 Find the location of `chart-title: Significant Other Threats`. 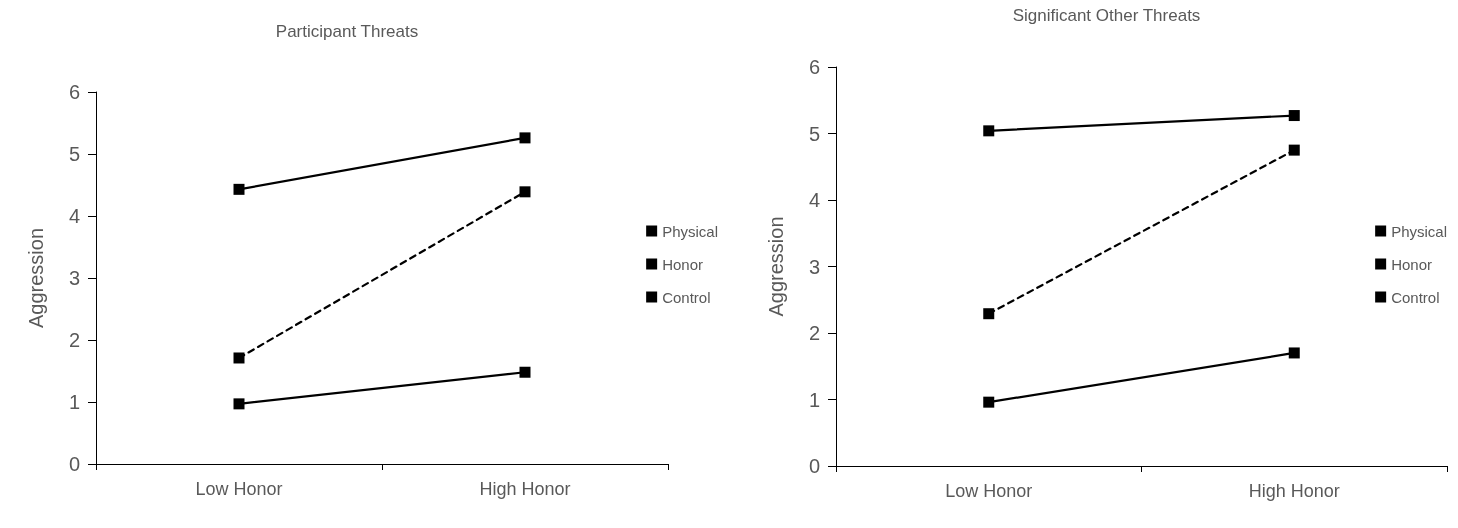

chart-title: Significant Other Threats is located at coordinates (1106, 15).